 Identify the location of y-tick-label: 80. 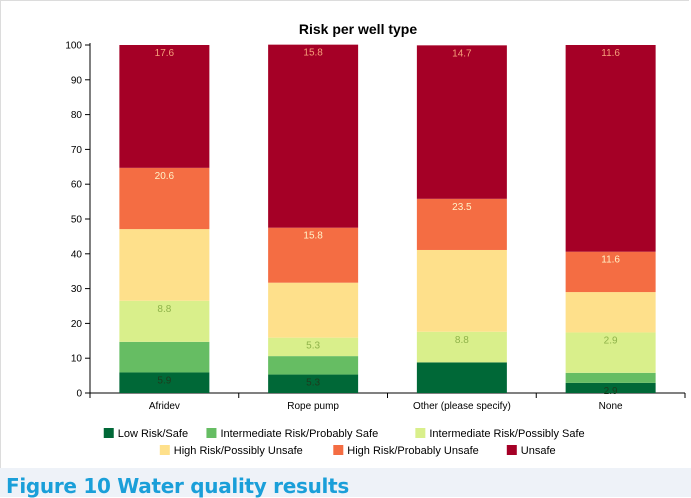
(77, 115).